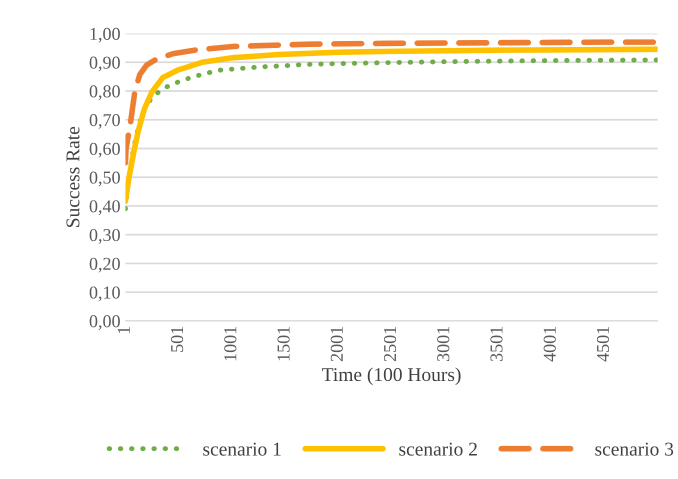 The image size is (678, 479). I want to click on x-axis-title: Time (100 Hours), so click(391, 376).